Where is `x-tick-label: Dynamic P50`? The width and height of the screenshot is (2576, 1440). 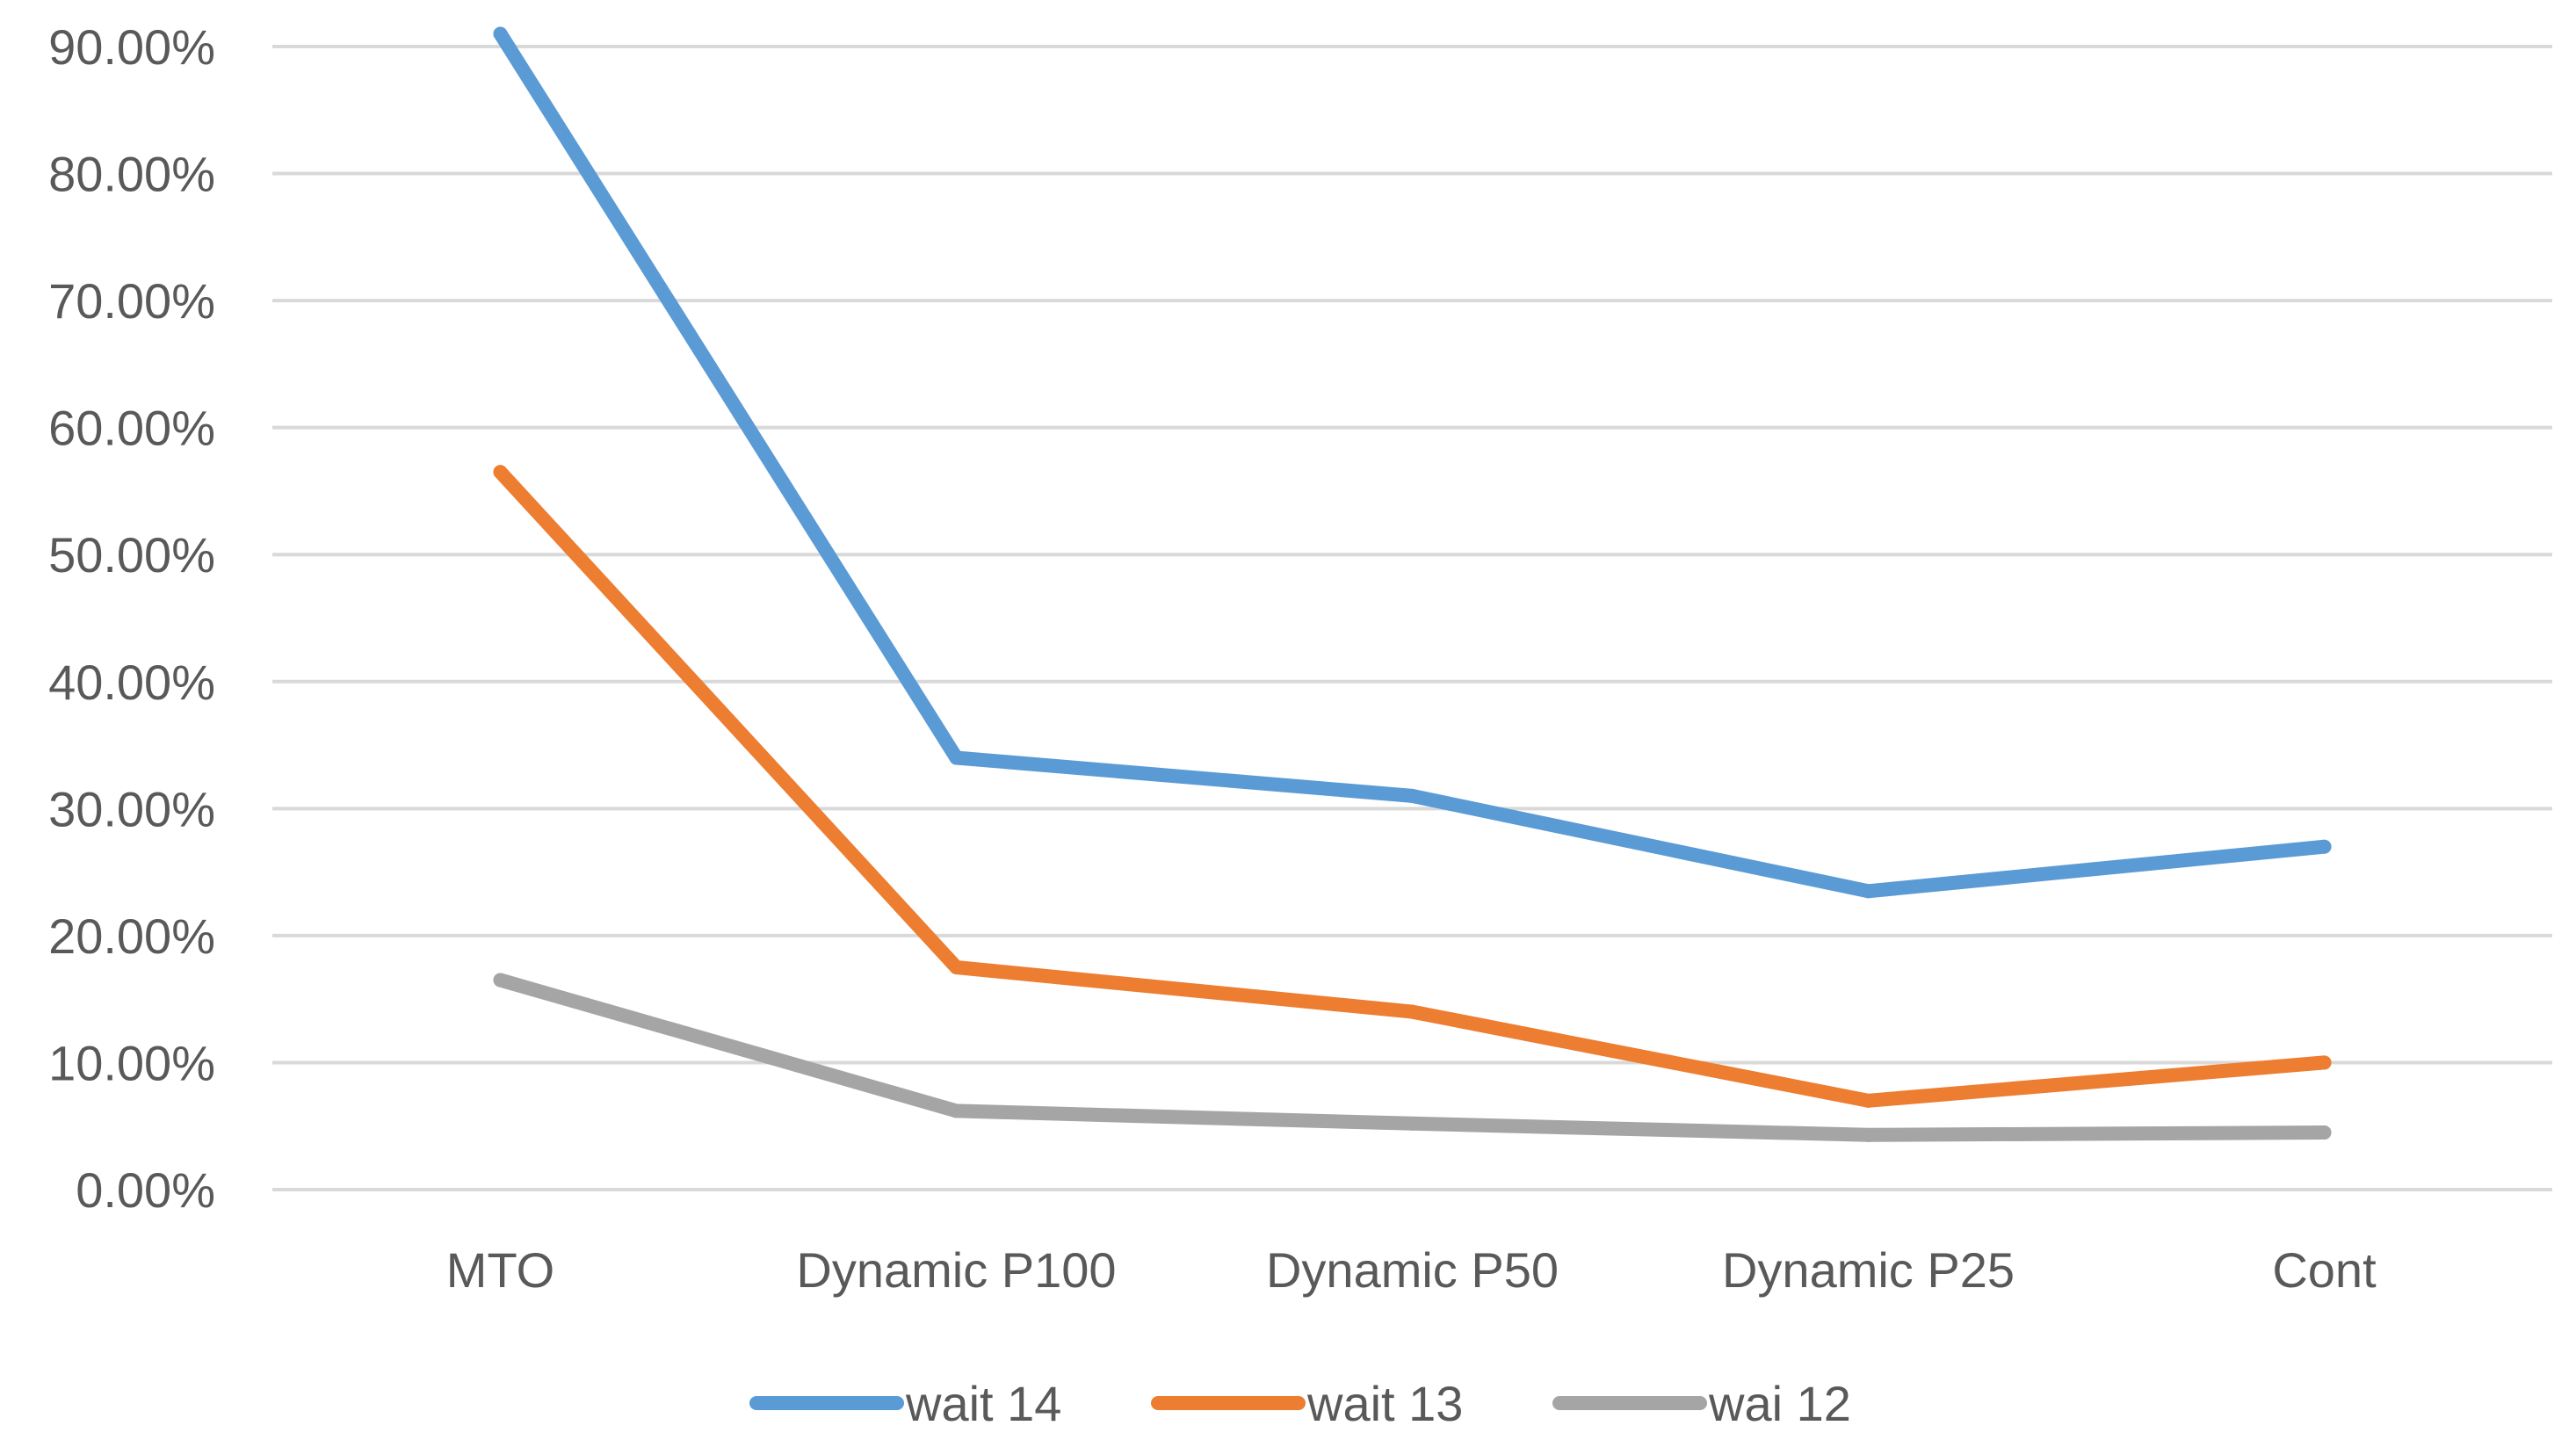
x-tick-label: Dynamic P50 is located at coordinates (1412, 1270).